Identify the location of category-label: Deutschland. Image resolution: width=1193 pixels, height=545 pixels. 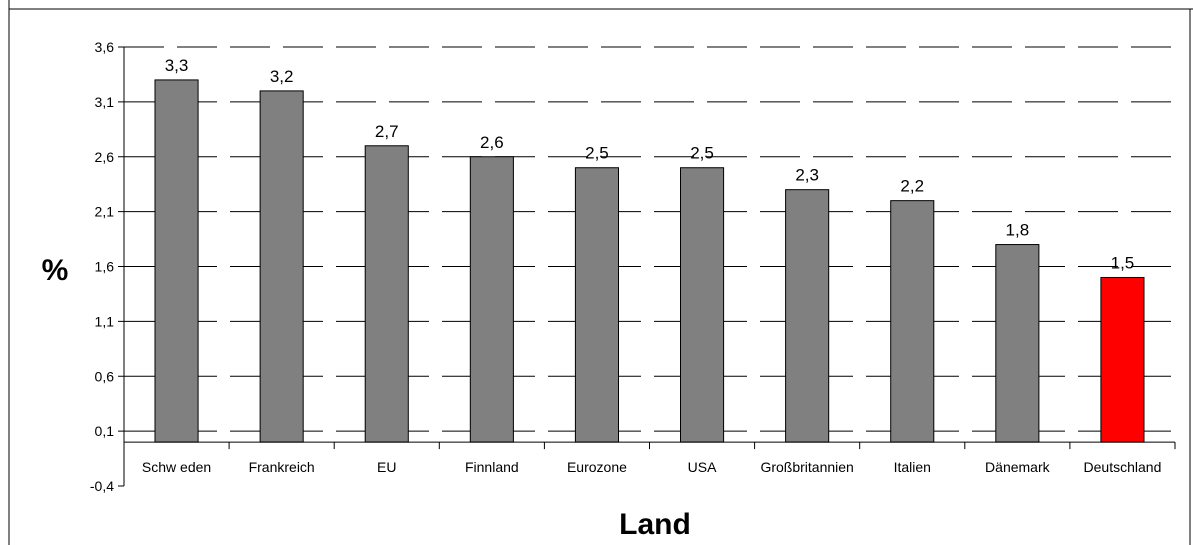
(1123, 467).